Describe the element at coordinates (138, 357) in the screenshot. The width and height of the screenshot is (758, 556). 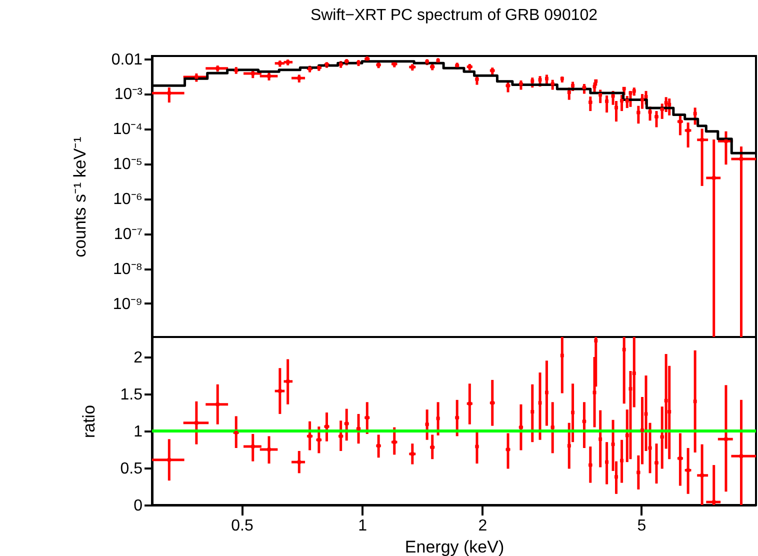
I see `y-tick-label: 2` at that location.